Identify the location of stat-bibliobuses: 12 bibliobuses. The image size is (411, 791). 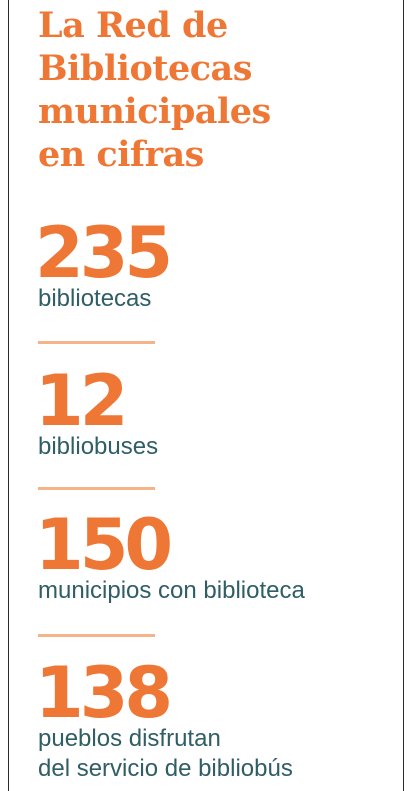
(217, 411).